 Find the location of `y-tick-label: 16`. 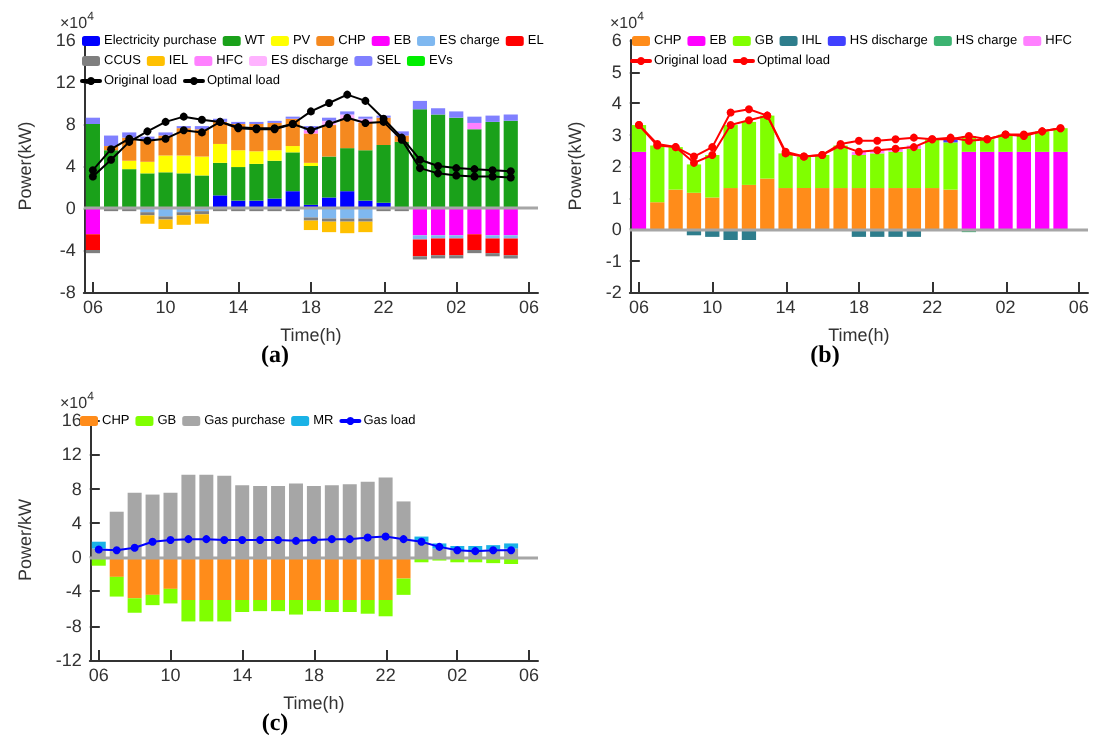

y-tick-label: 16 is located at coordinates (65, 40).